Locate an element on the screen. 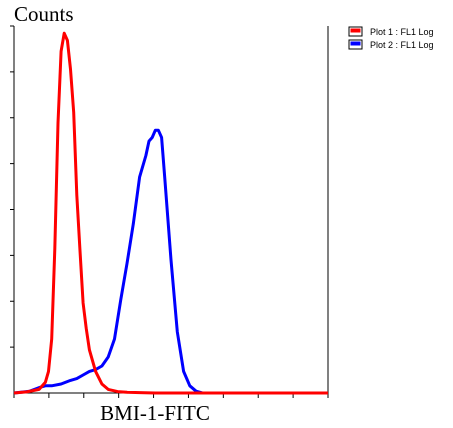  y-axis-label: Counts is located at coordinates (44, 14).